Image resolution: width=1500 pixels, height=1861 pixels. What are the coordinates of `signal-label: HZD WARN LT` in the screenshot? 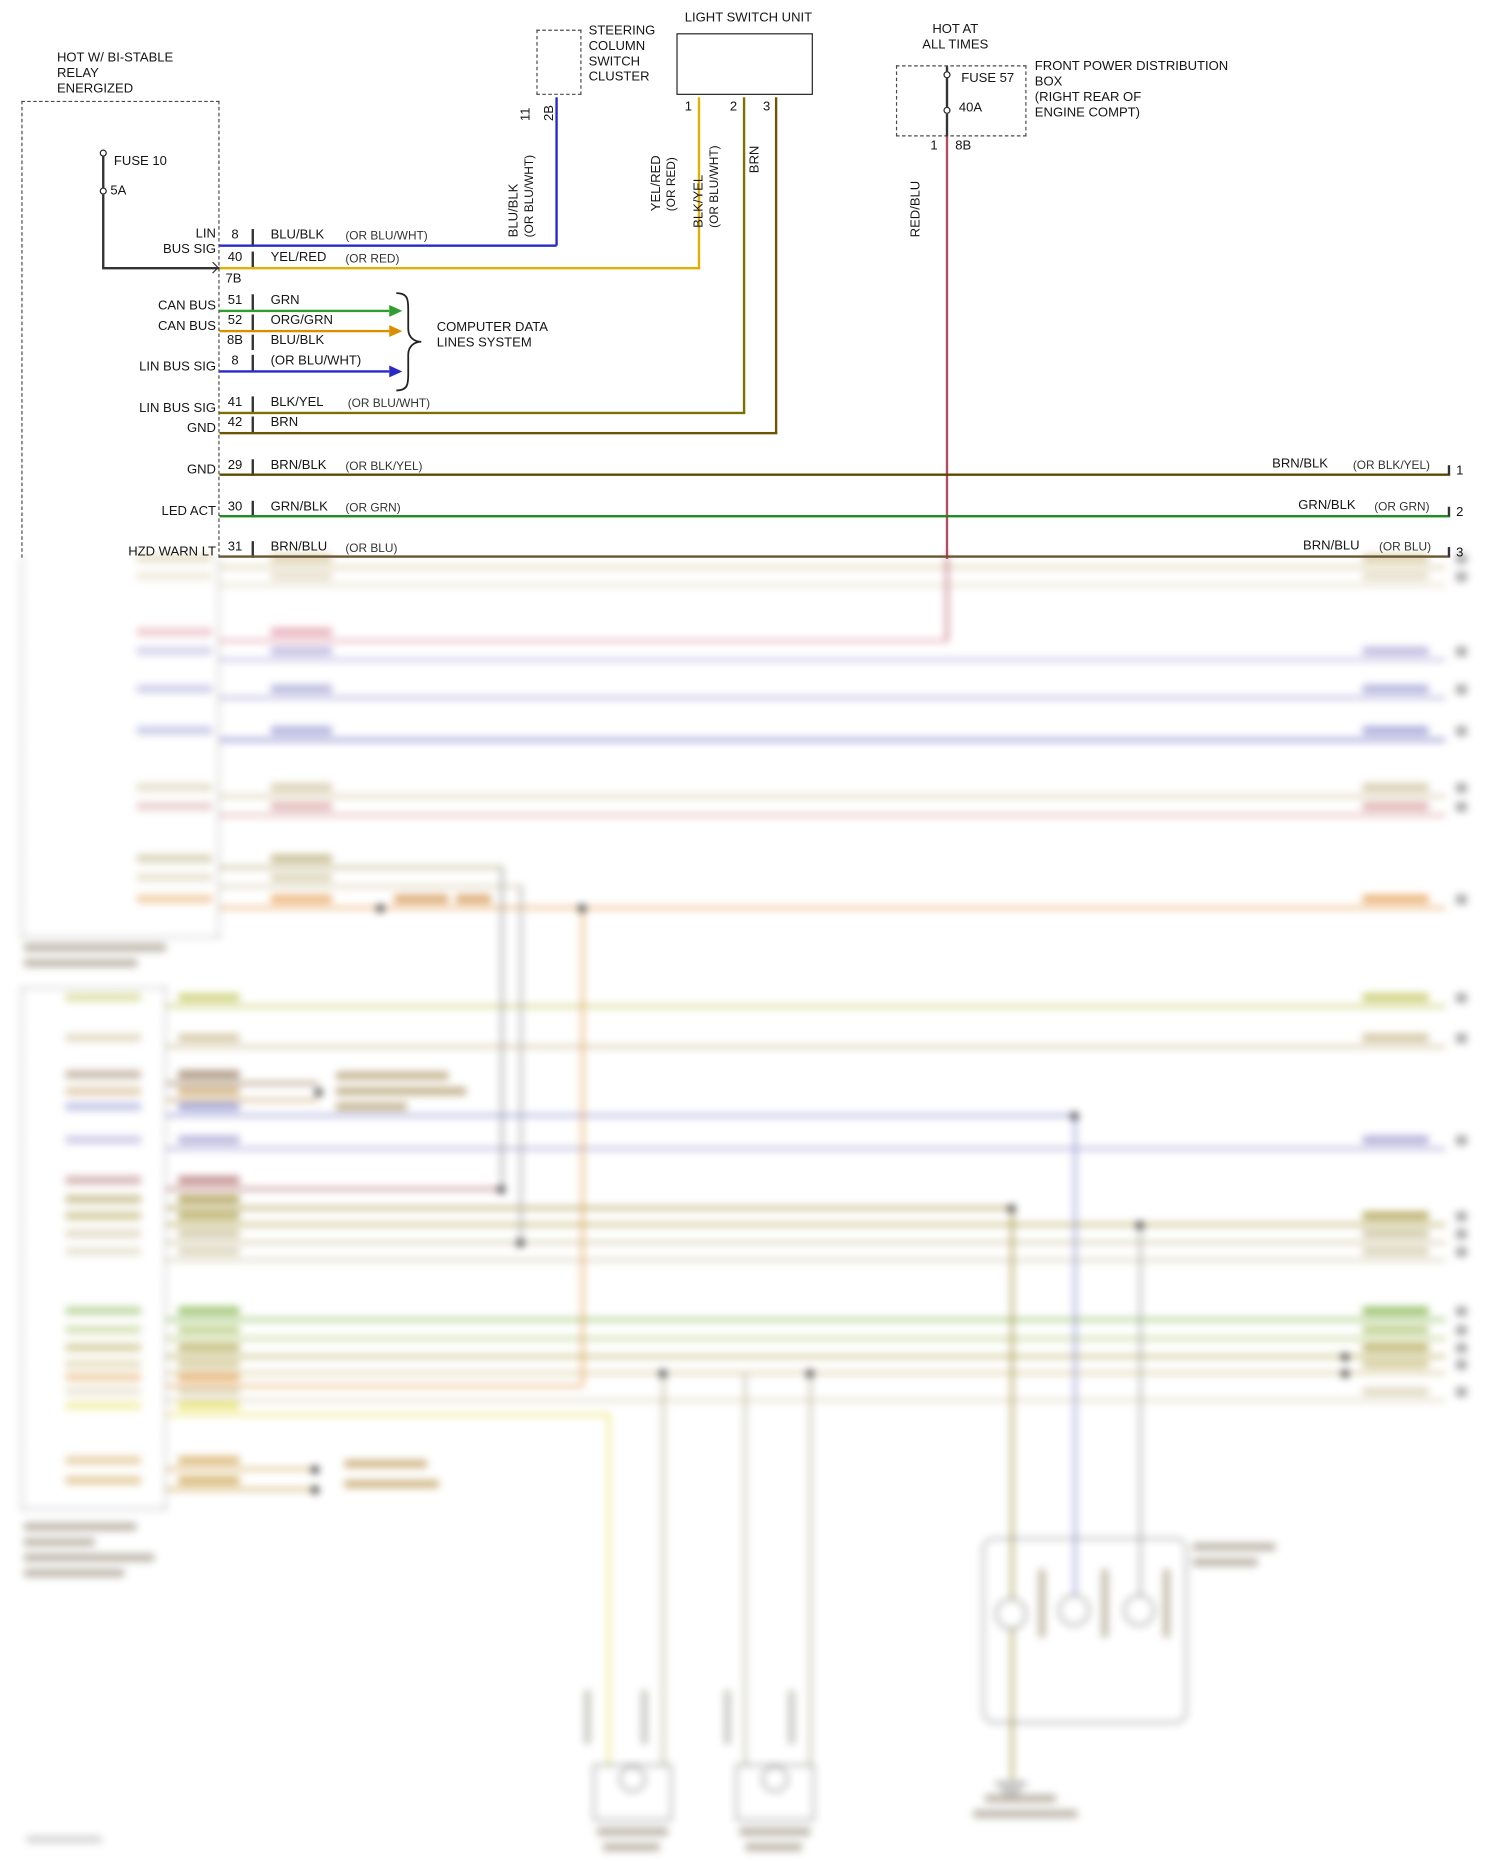 It's located at (172, 551).